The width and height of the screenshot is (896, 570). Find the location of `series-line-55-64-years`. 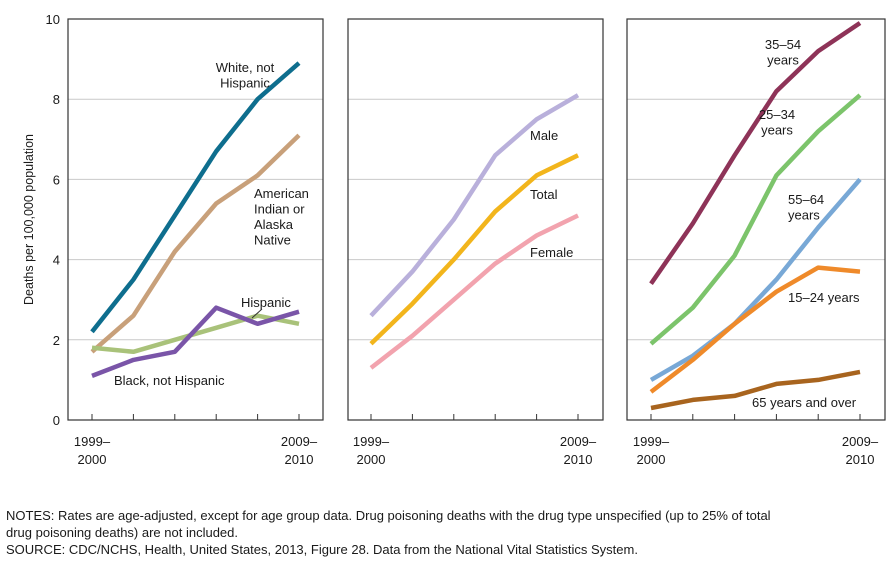

series-line-55-64-years is located at coordinates (755, 279).